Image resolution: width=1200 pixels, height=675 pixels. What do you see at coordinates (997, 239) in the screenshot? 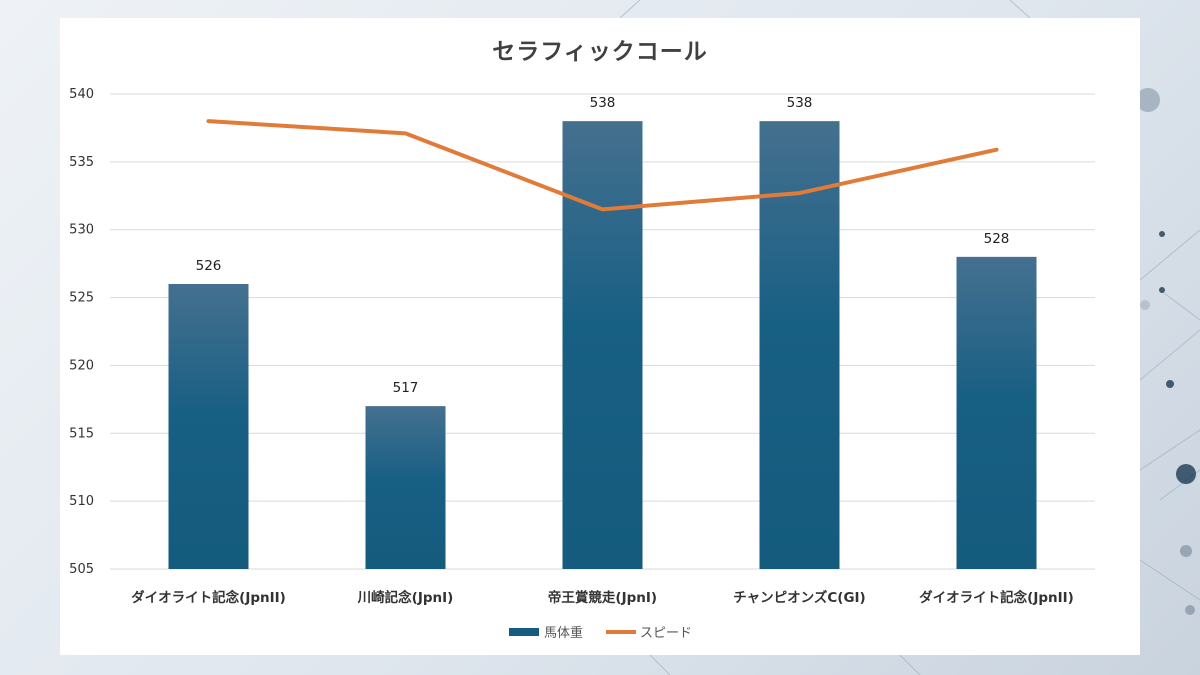
I see `bar-data-label: 528` at bounding box center [997, 239].